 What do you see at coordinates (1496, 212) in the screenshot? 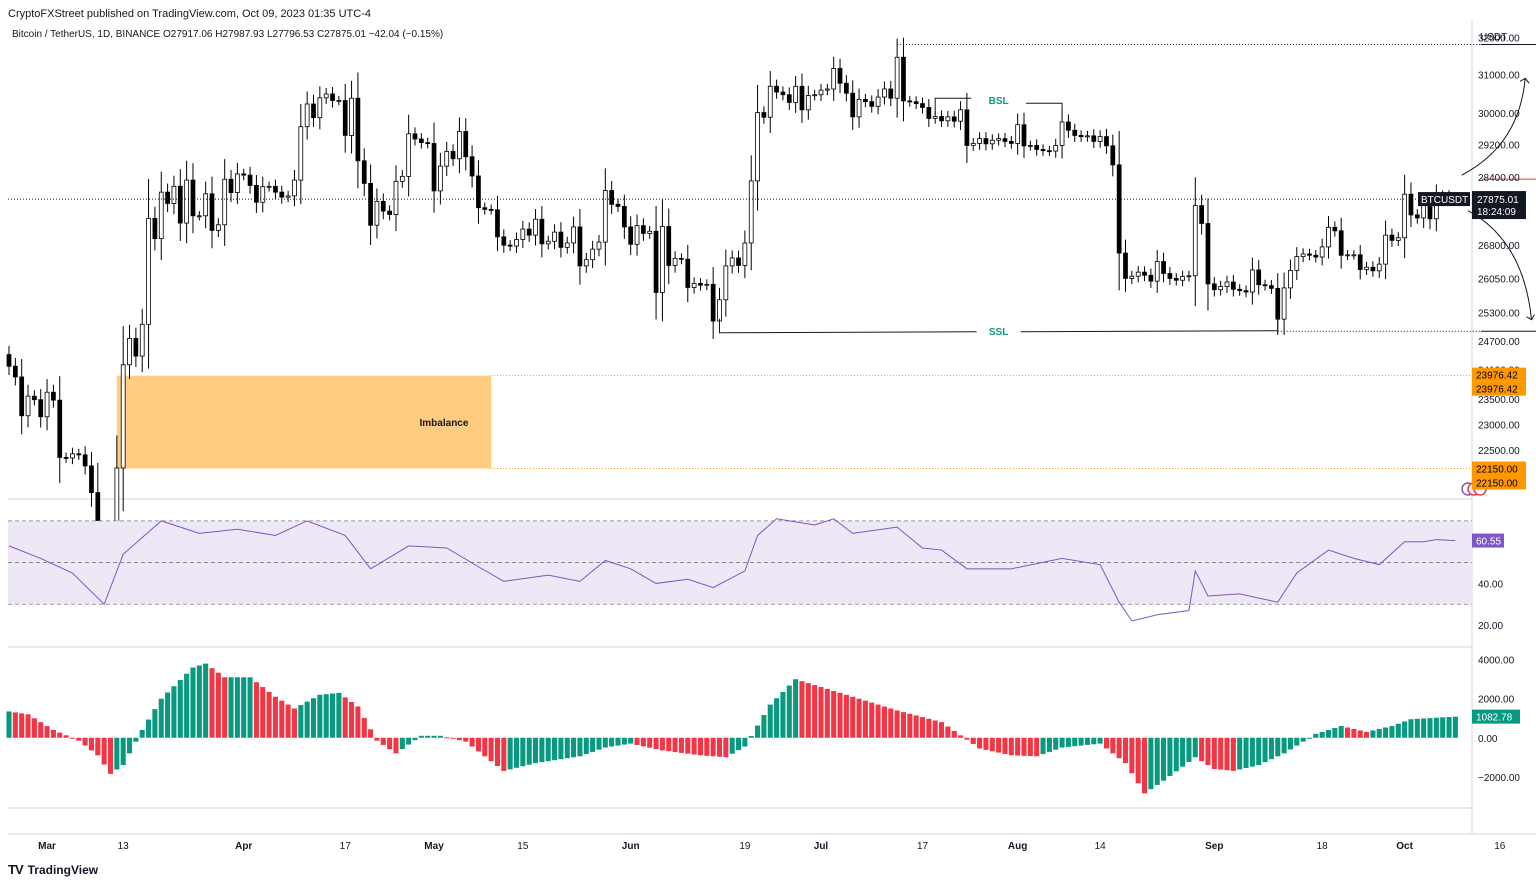
I see `countdown-value: 18:24:09` at bounding box center [1496, 212].